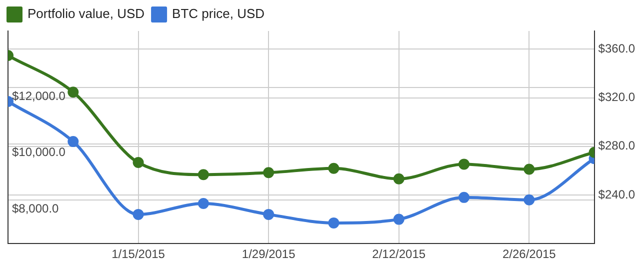 This screenshot has width=641, height=266. I want to click on y-tick-label: $12,000.0, so click(39, 95).